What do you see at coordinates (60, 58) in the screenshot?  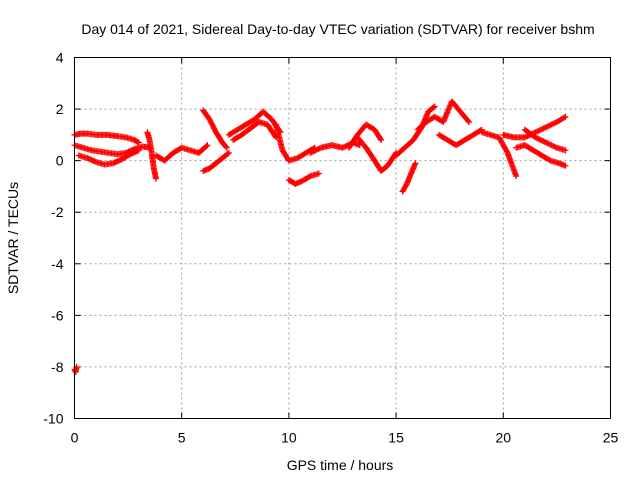 I see `y-tick-label: 4` at bounding box center [60, 58].